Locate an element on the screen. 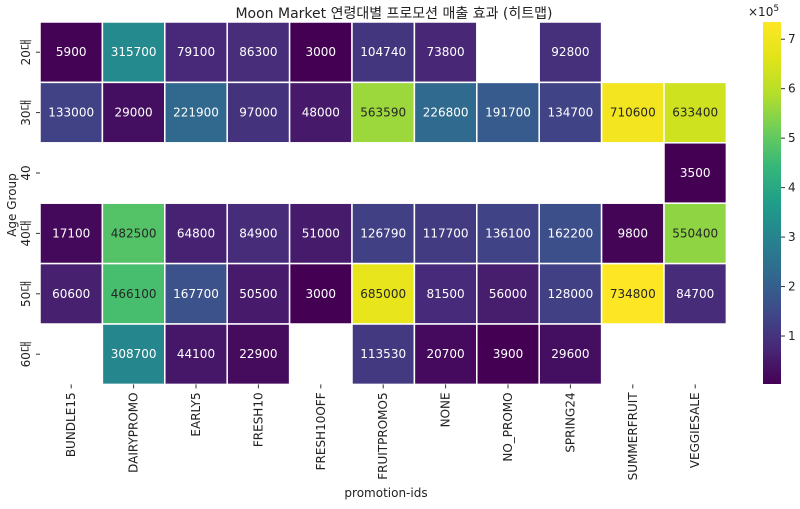 Image resolution: width=800 pixels, height=509 pixels. colorbar-multiplier: ×10⁵ is located at coordinates (763, 11).